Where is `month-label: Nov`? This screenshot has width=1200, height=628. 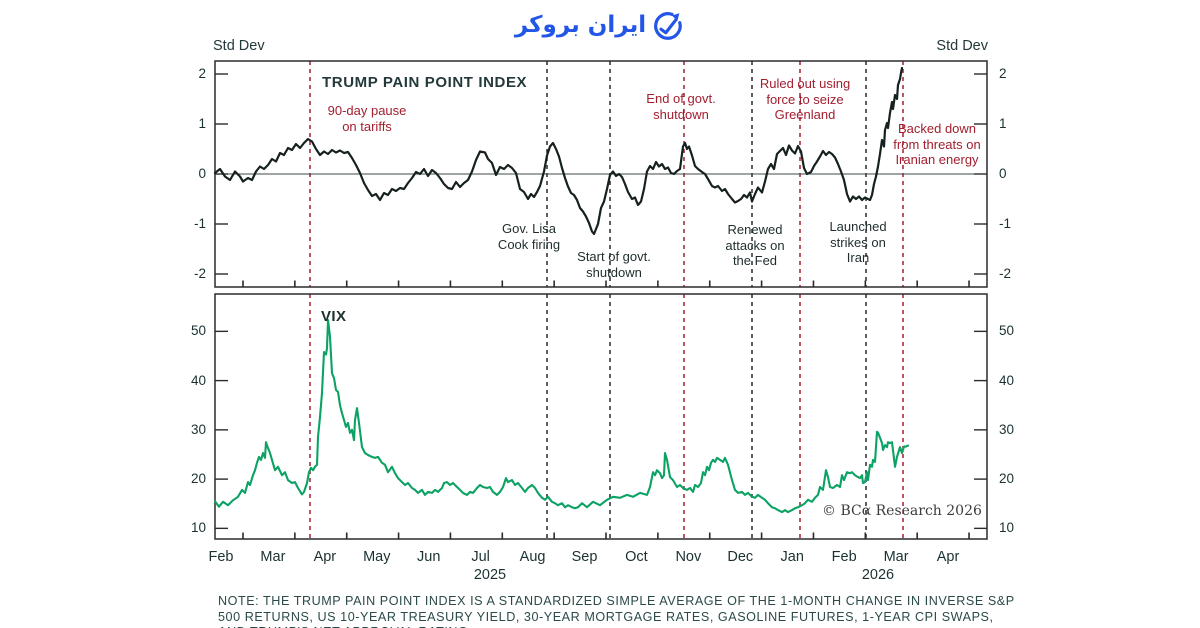 month-label: Nov is located at coordinates (688, 557).